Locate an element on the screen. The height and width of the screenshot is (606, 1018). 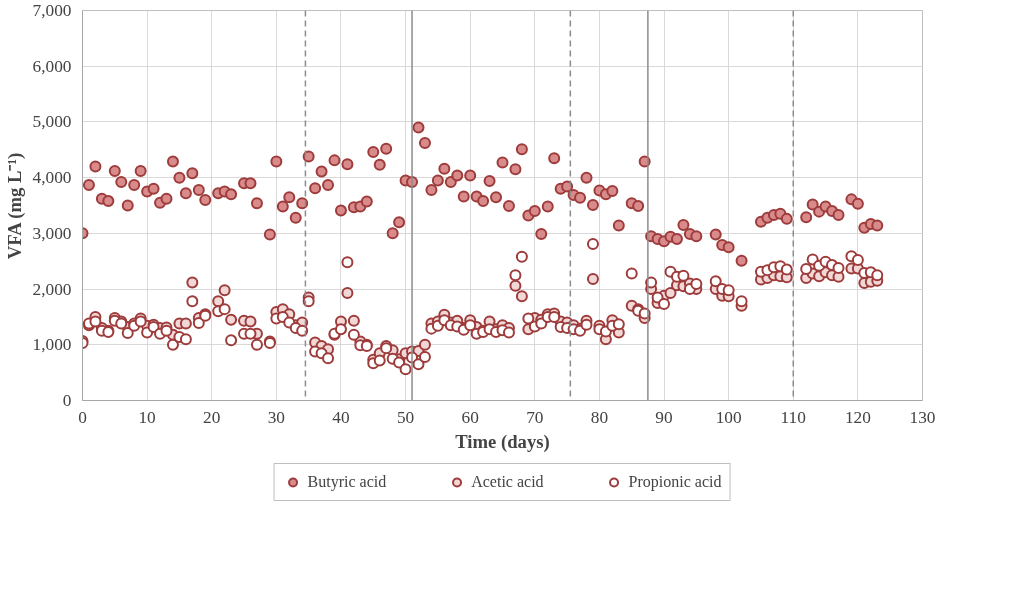
y-tick-label: 0 is located at coordinates (67, 400).